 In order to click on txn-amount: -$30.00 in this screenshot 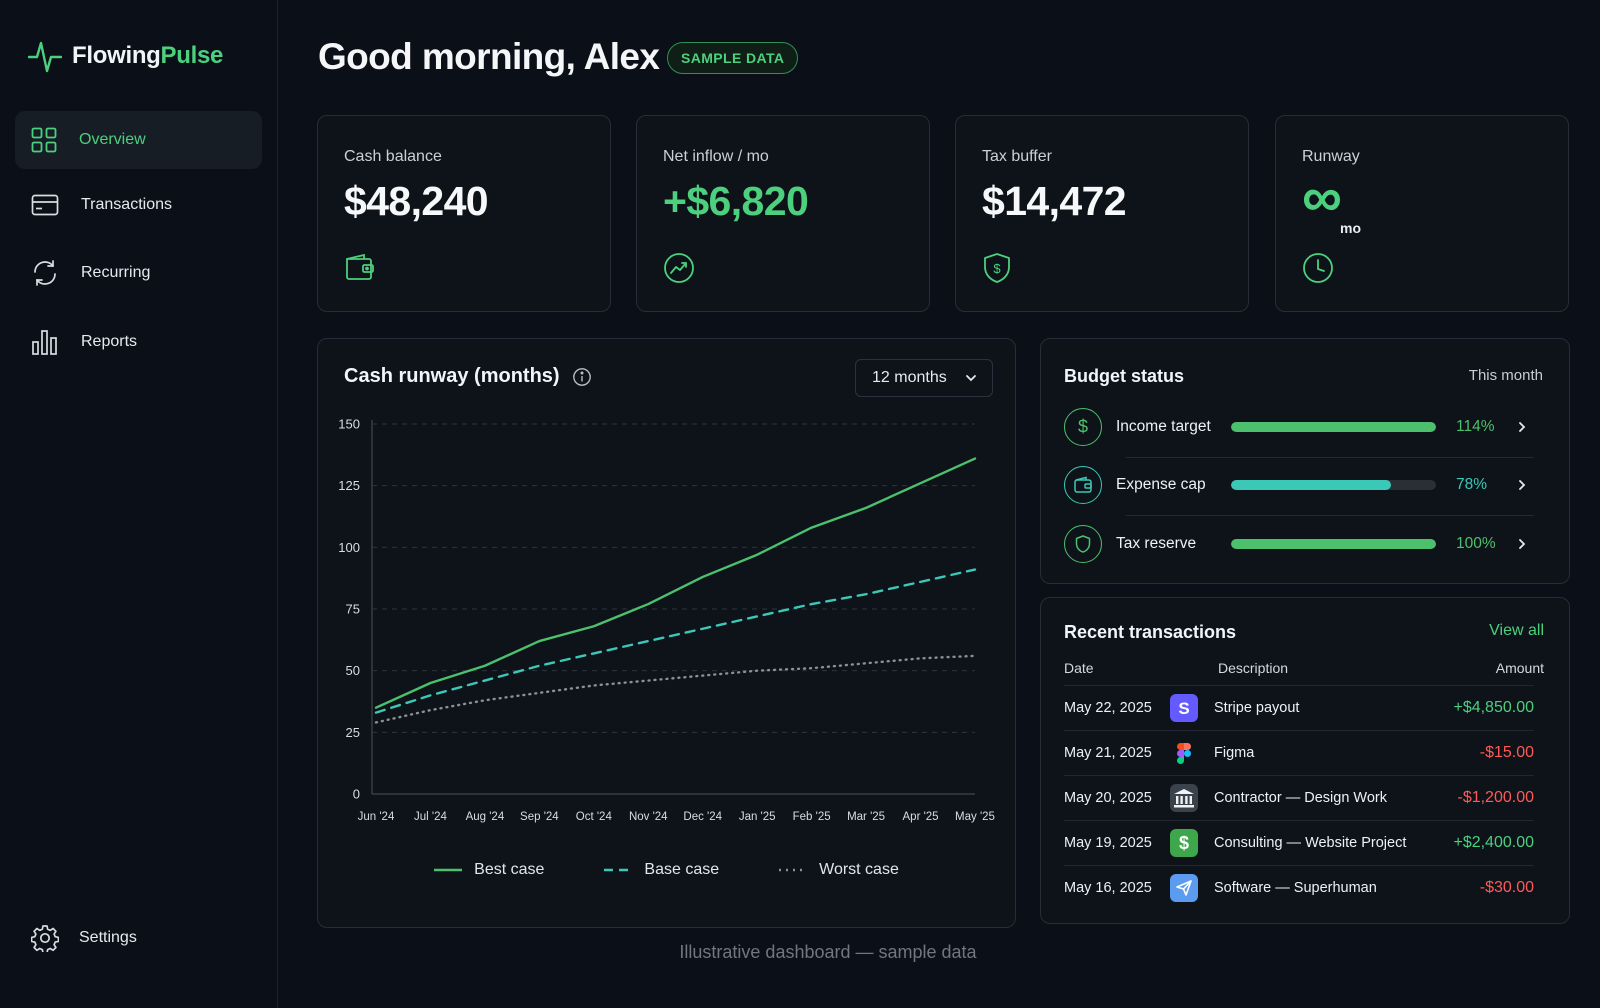, I will do `click(1506, 887)`.